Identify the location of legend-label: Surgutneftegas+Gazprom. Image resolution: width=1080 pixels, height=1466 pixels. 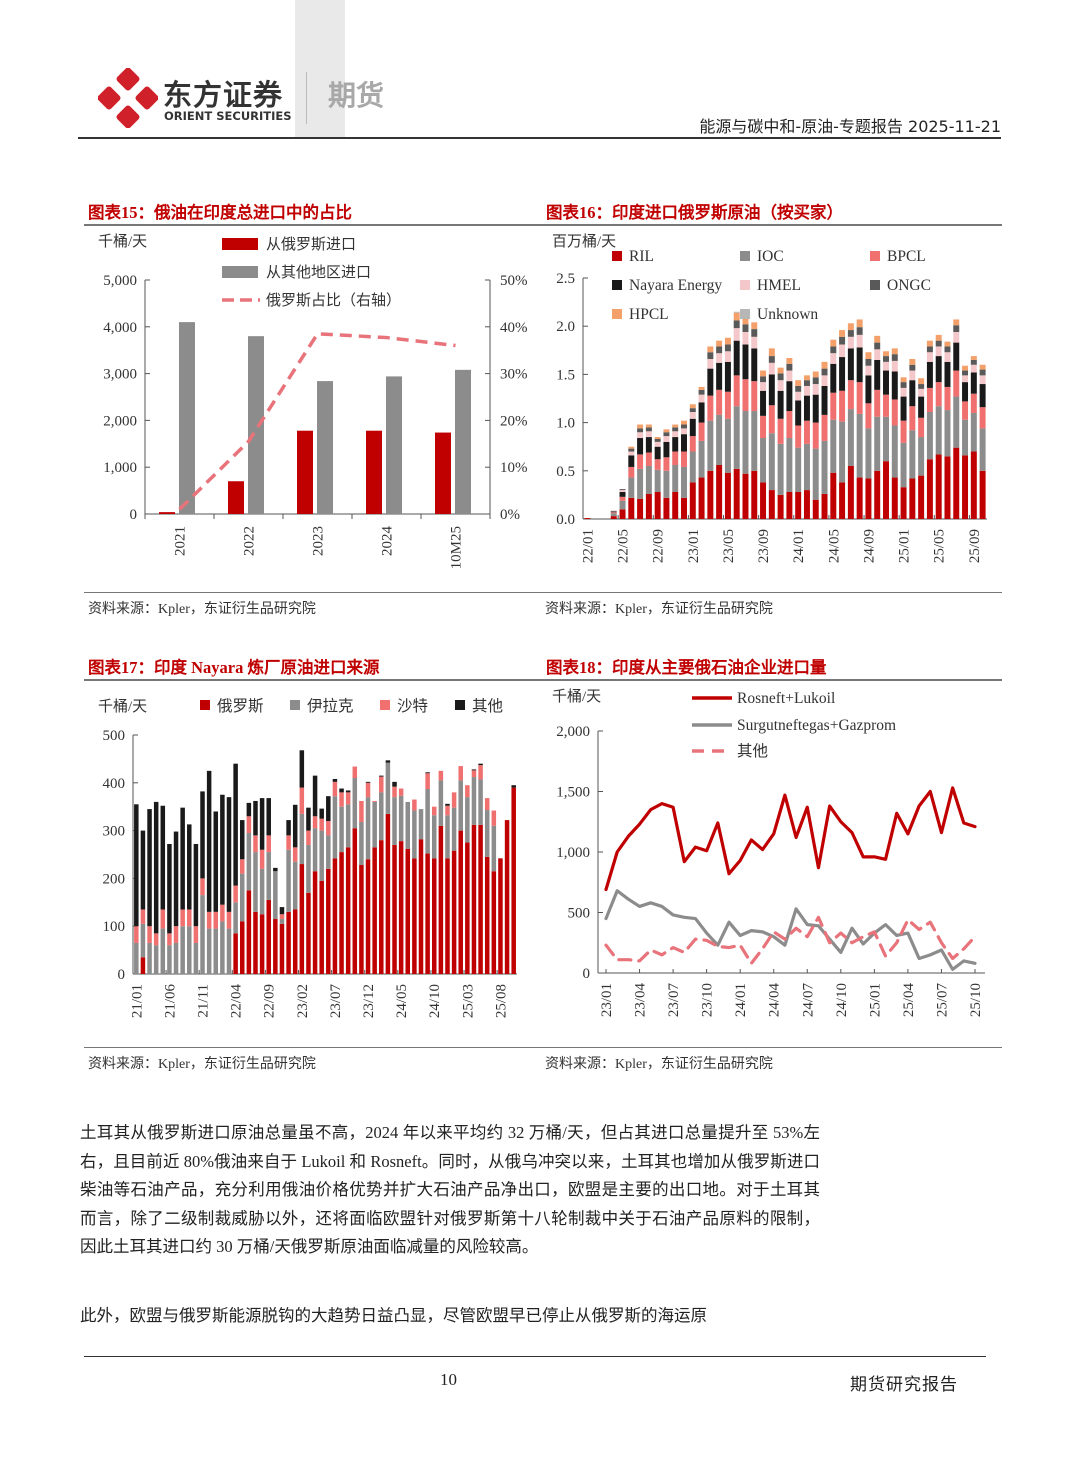
(816, 725).